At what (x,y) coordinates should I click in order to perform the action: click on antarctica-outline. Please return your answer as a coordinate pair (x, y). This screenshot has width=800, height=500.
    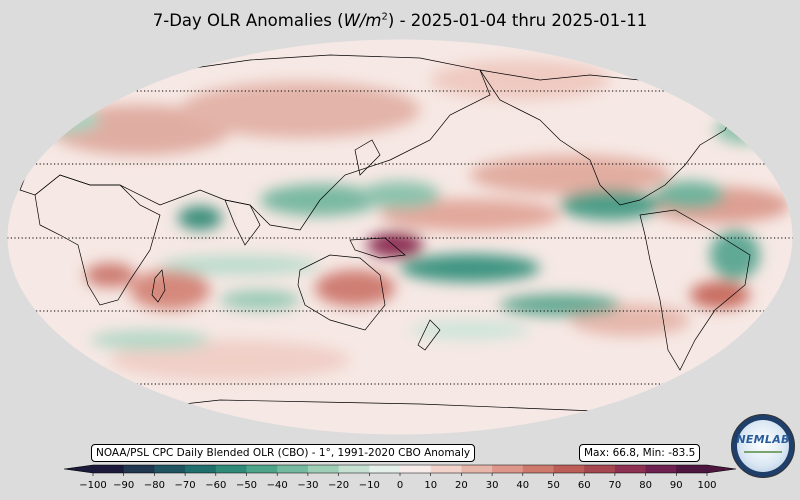
    Looking at the image, I should click on (405, 417).